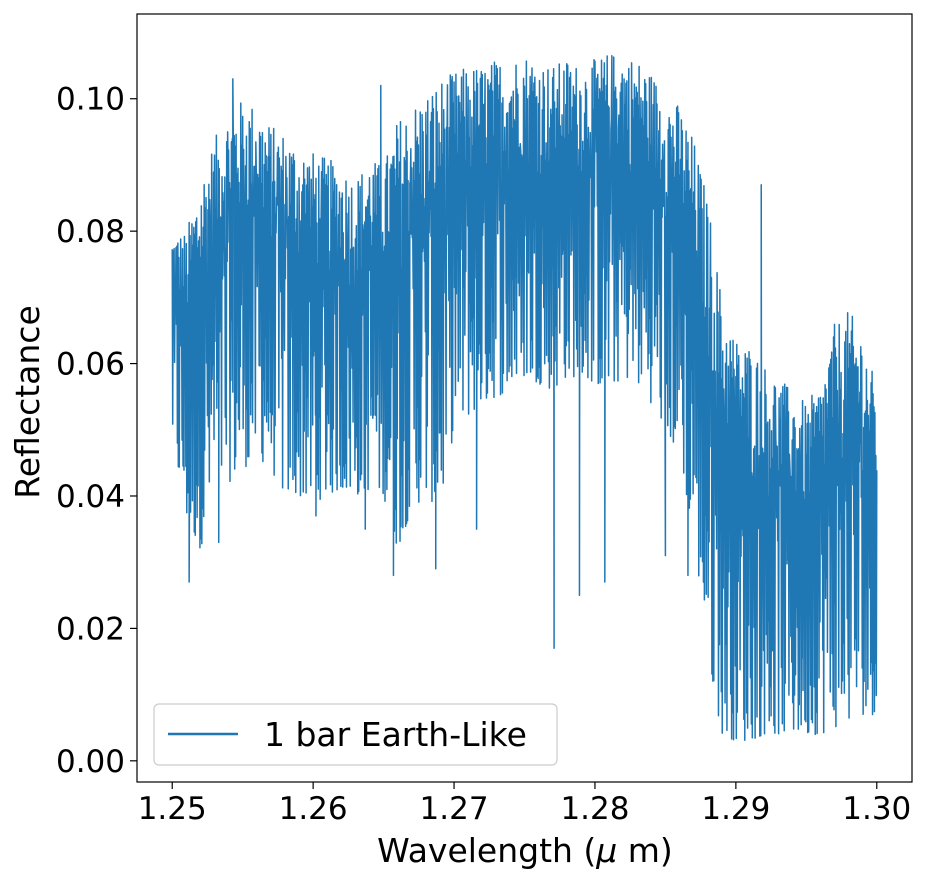 The width and height of the screenshot is (925, 880). I want to click on y-tick-label: 0.10, so click(90, 100).